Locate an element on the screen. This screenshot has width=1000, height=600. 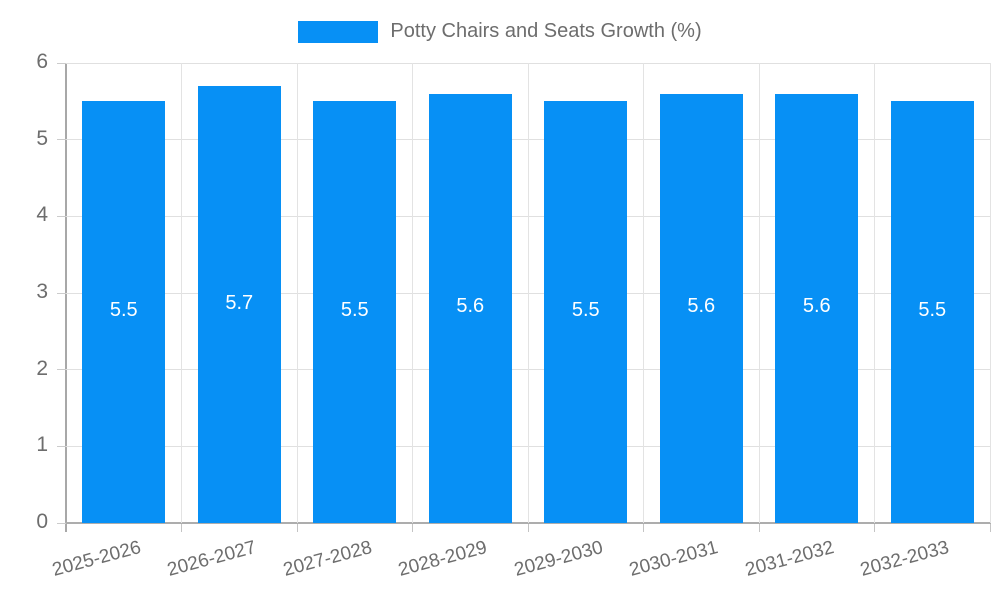
bar-value-label: 5.7 is located at coordinates (239, 302).